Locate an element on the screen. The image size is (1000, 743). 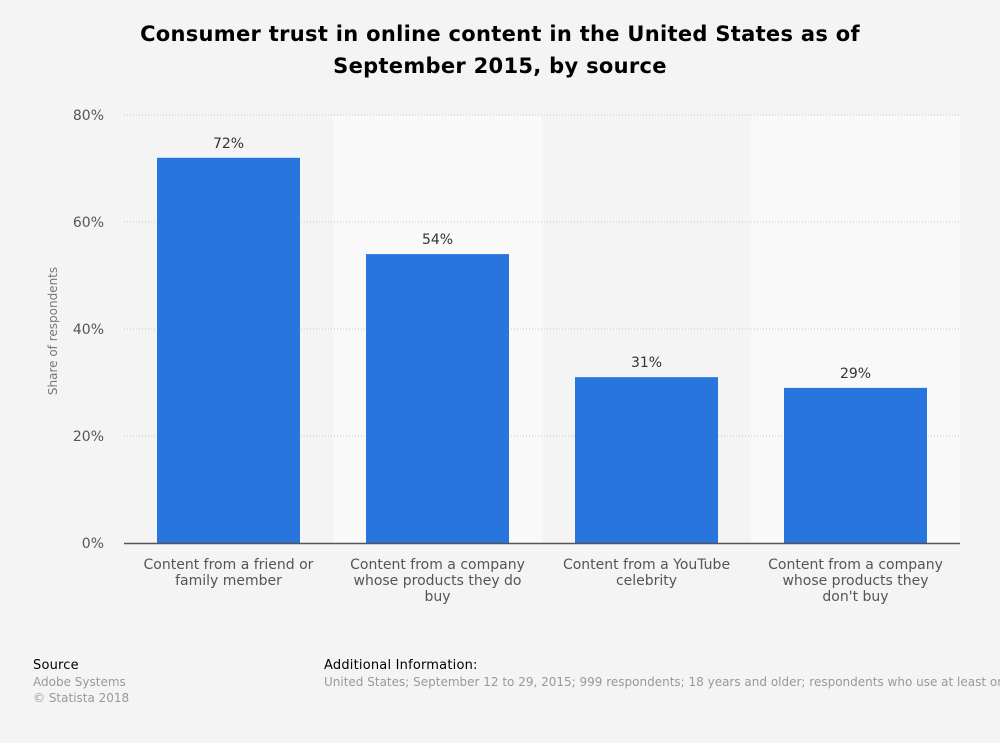
additional-info-heading: Additional Information: is located at coordinates (401, 665).